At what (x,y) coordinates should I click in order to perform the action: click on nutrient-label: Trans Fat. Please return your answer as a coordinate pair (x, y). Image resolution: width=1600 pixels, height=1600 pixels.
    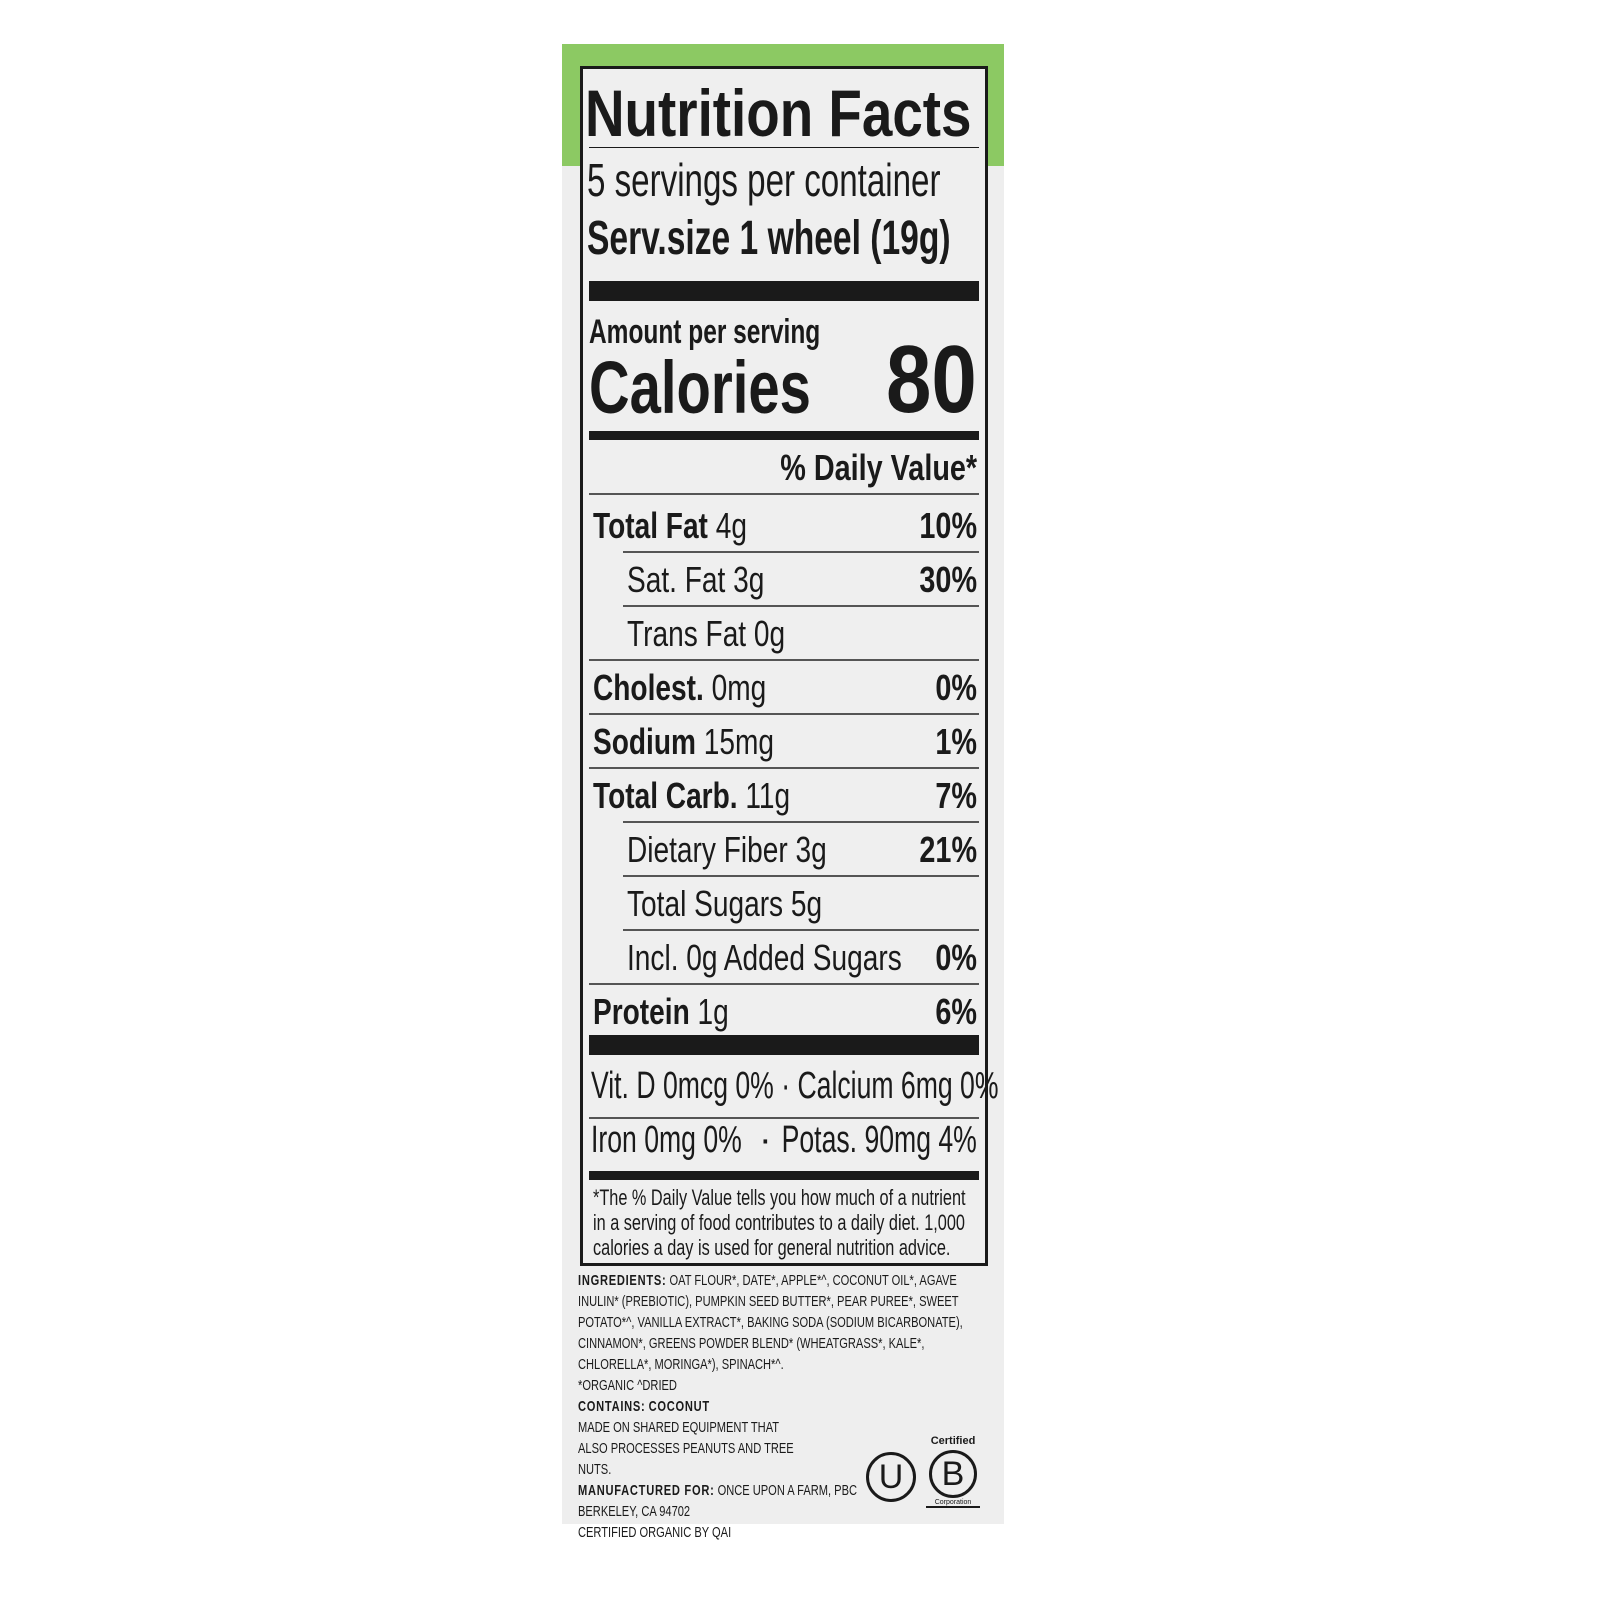
    Looking at the image, I should click on (687, 633).